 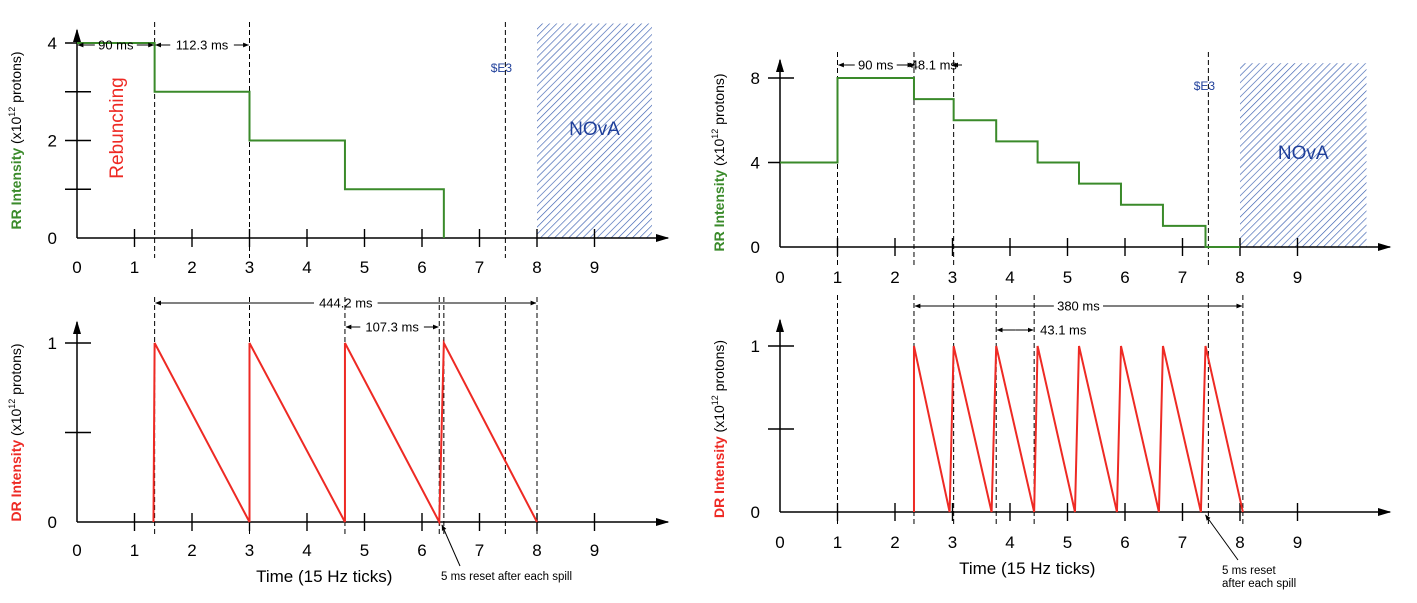 I want to click on annotation-label: 43.1 ms, so click(x=1063, y=330).